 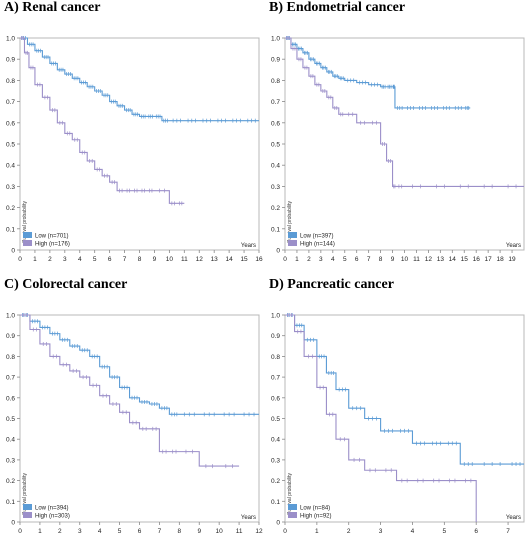 What do you see at coordinates (244, 259) in the screenshot?
I see `x-tick-label: 15` at bounding box center [244, 259].